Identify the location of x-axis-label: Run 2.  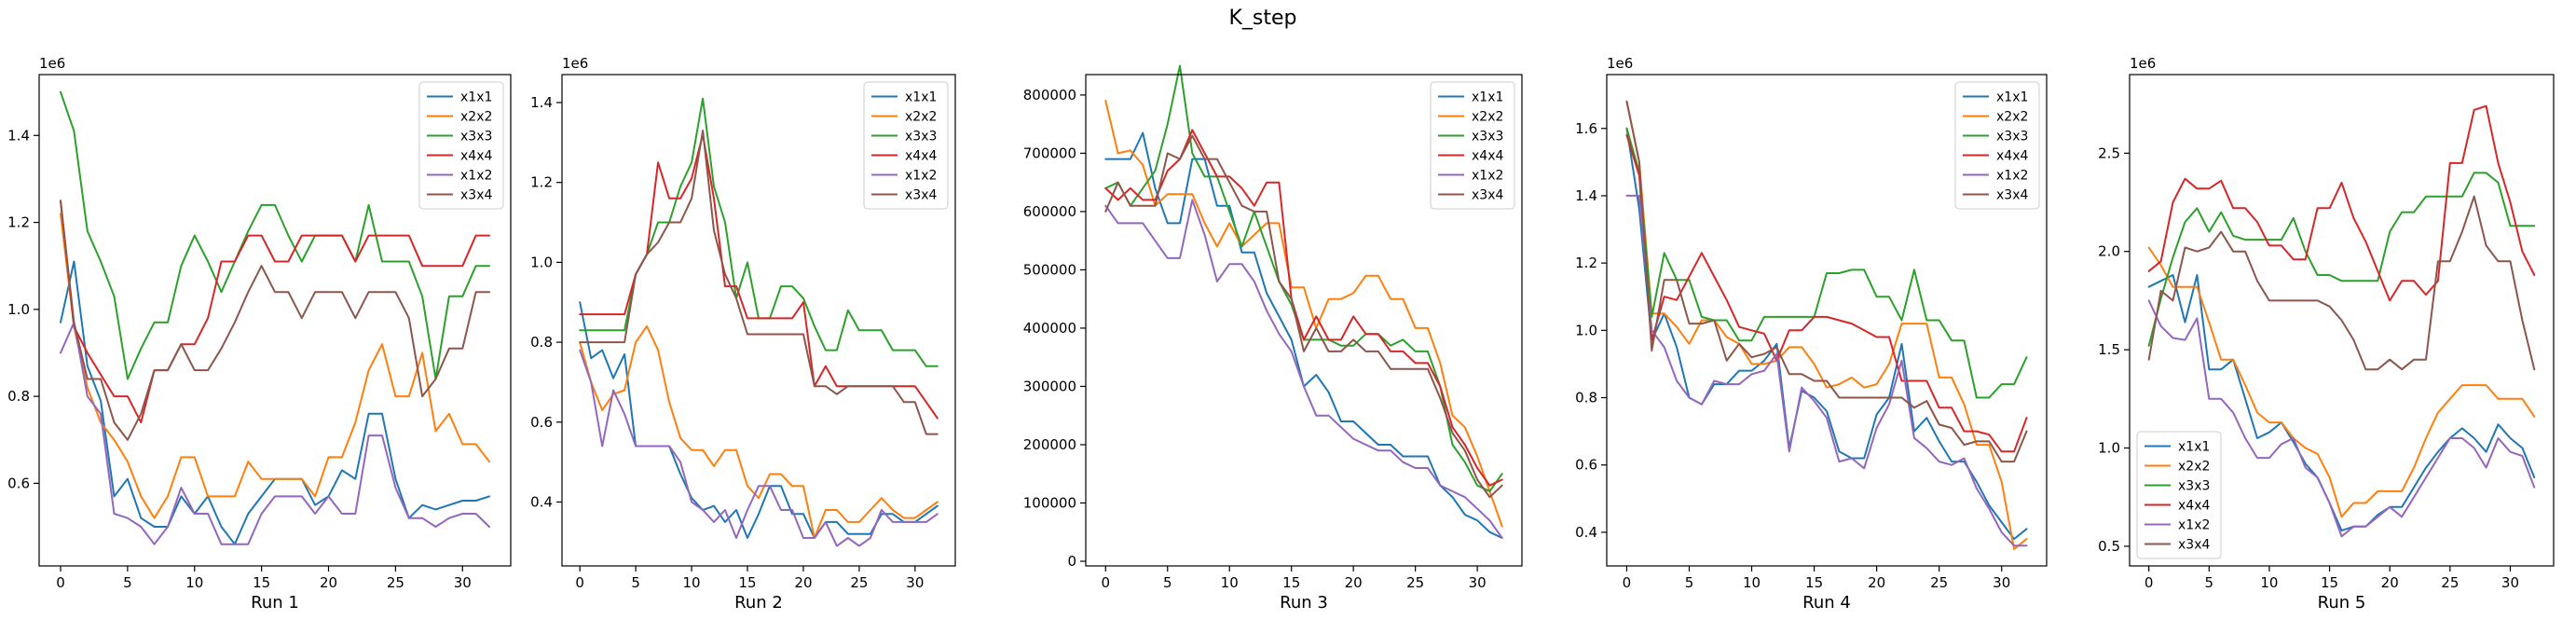
(758, 603).